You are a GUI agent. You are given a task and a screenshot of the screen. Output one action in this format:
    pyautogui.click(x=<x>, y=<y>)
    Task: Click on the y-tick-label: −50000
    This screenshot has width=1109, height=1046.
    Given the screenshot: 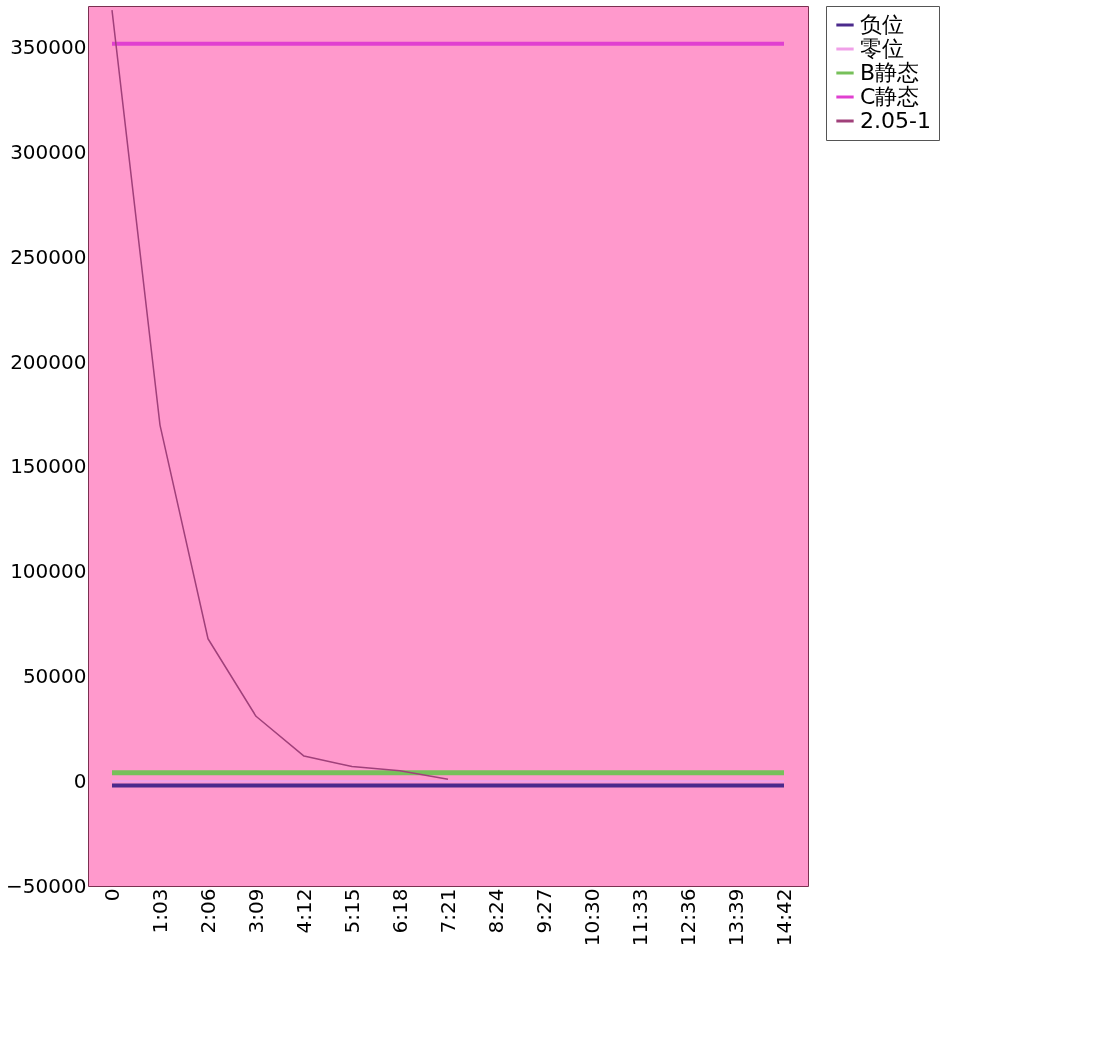 What is the action you would take?
    pyautogui.click(x=46, y=885)
    